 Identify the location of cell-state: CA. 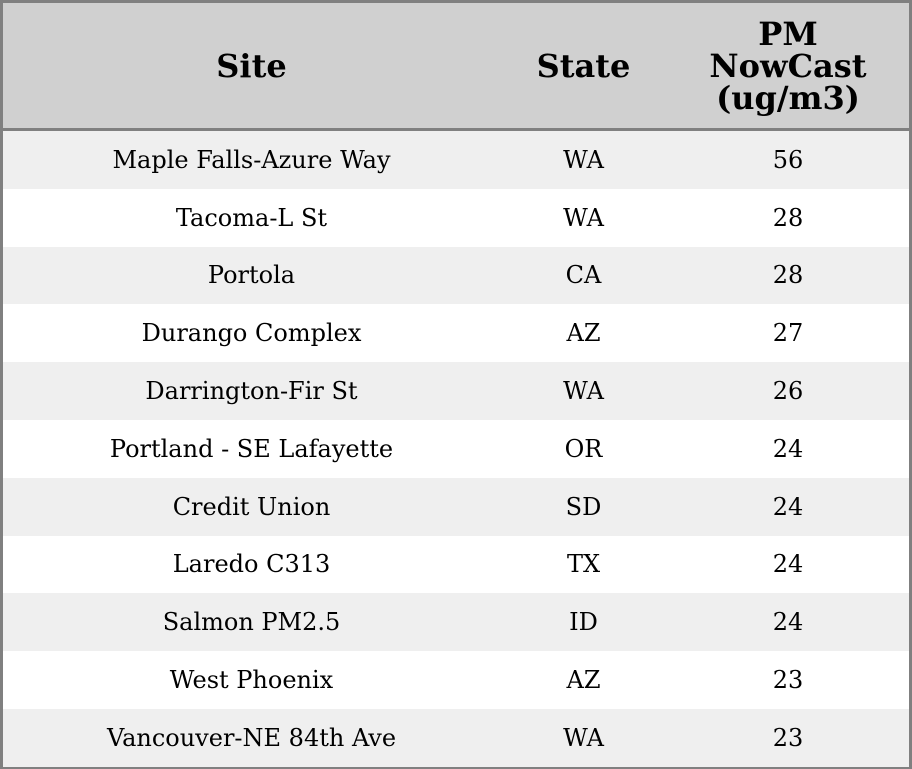
(583, 275).